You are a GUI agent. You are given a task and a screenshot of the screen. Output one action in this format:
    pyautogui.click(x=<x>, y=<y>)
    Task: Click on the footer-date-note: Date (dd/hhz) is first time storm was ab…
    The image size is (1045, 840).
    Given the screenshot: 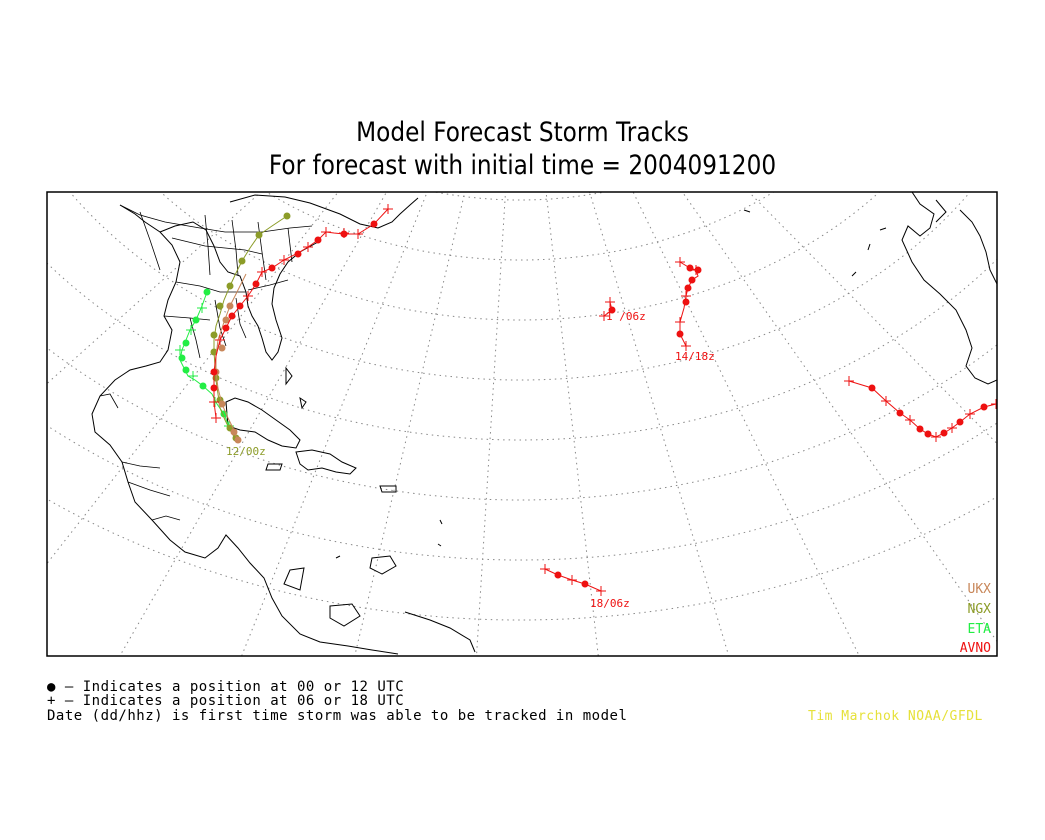 What is the action you would take?
    pyautogui.click(x=337, y=716)
    